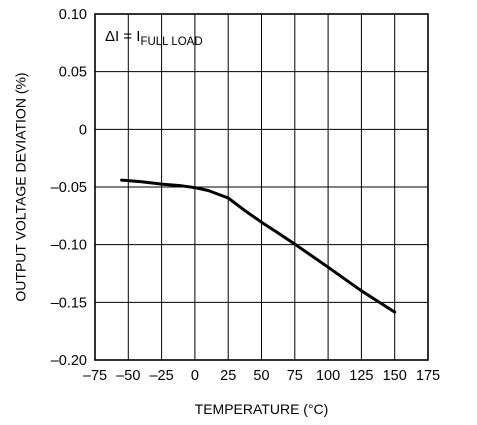 The width and height of the screenshot is (477, 425). What do you see at coordinates (95, 376) in the screenshot?
I see `x-tick-label: –75` at bounding box center [95, 376].